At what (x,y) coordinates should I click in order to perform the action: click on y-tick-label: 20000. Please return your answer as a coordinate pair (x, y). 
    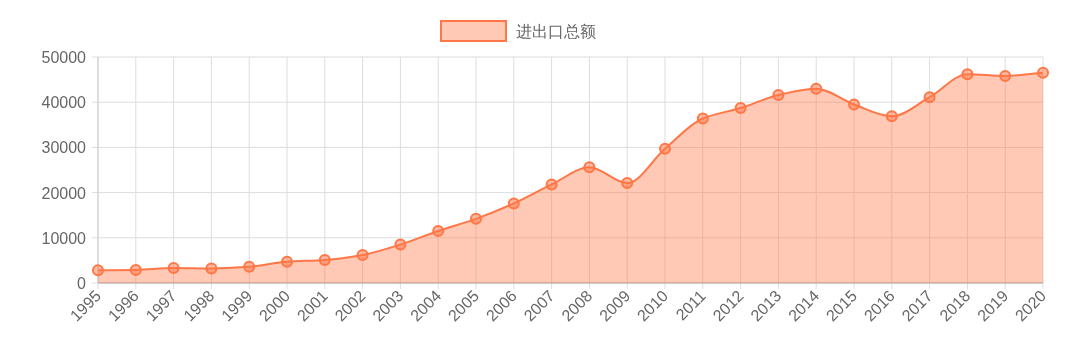
    Looking at the image, I should click on (64, 193).